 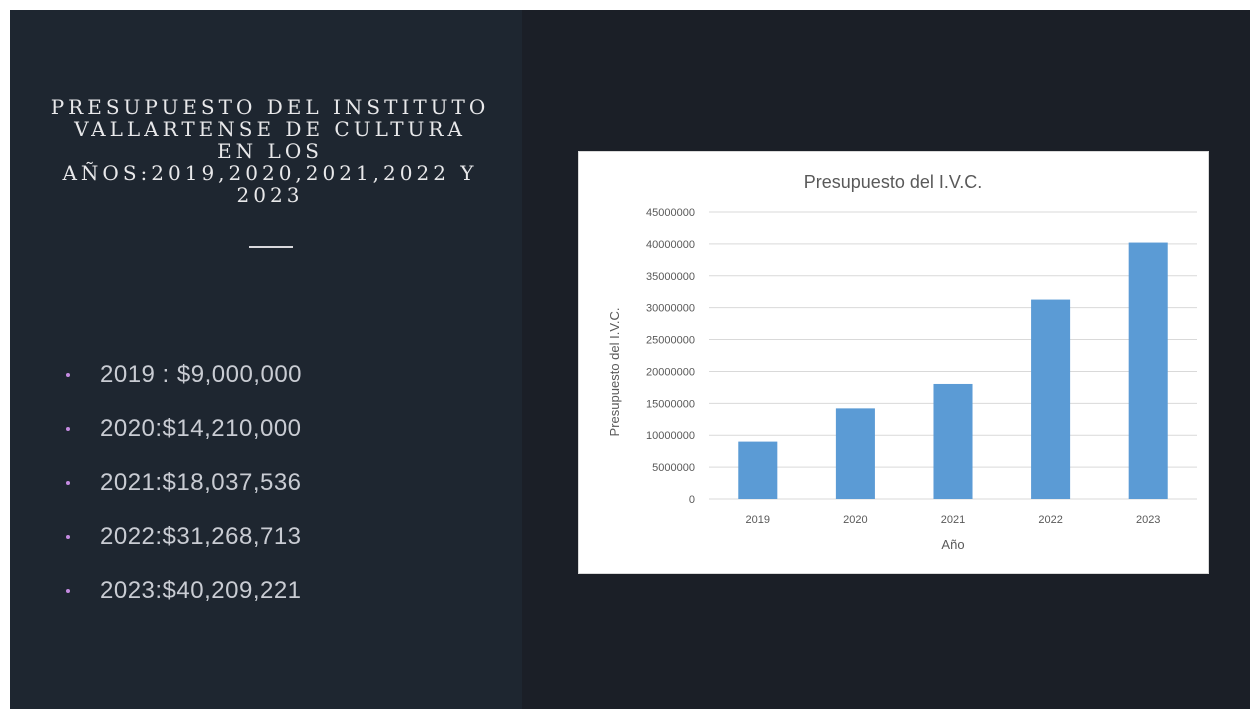 I want to click on list-item-text: 2022:$31,268,713, so click(x=201, y=536).